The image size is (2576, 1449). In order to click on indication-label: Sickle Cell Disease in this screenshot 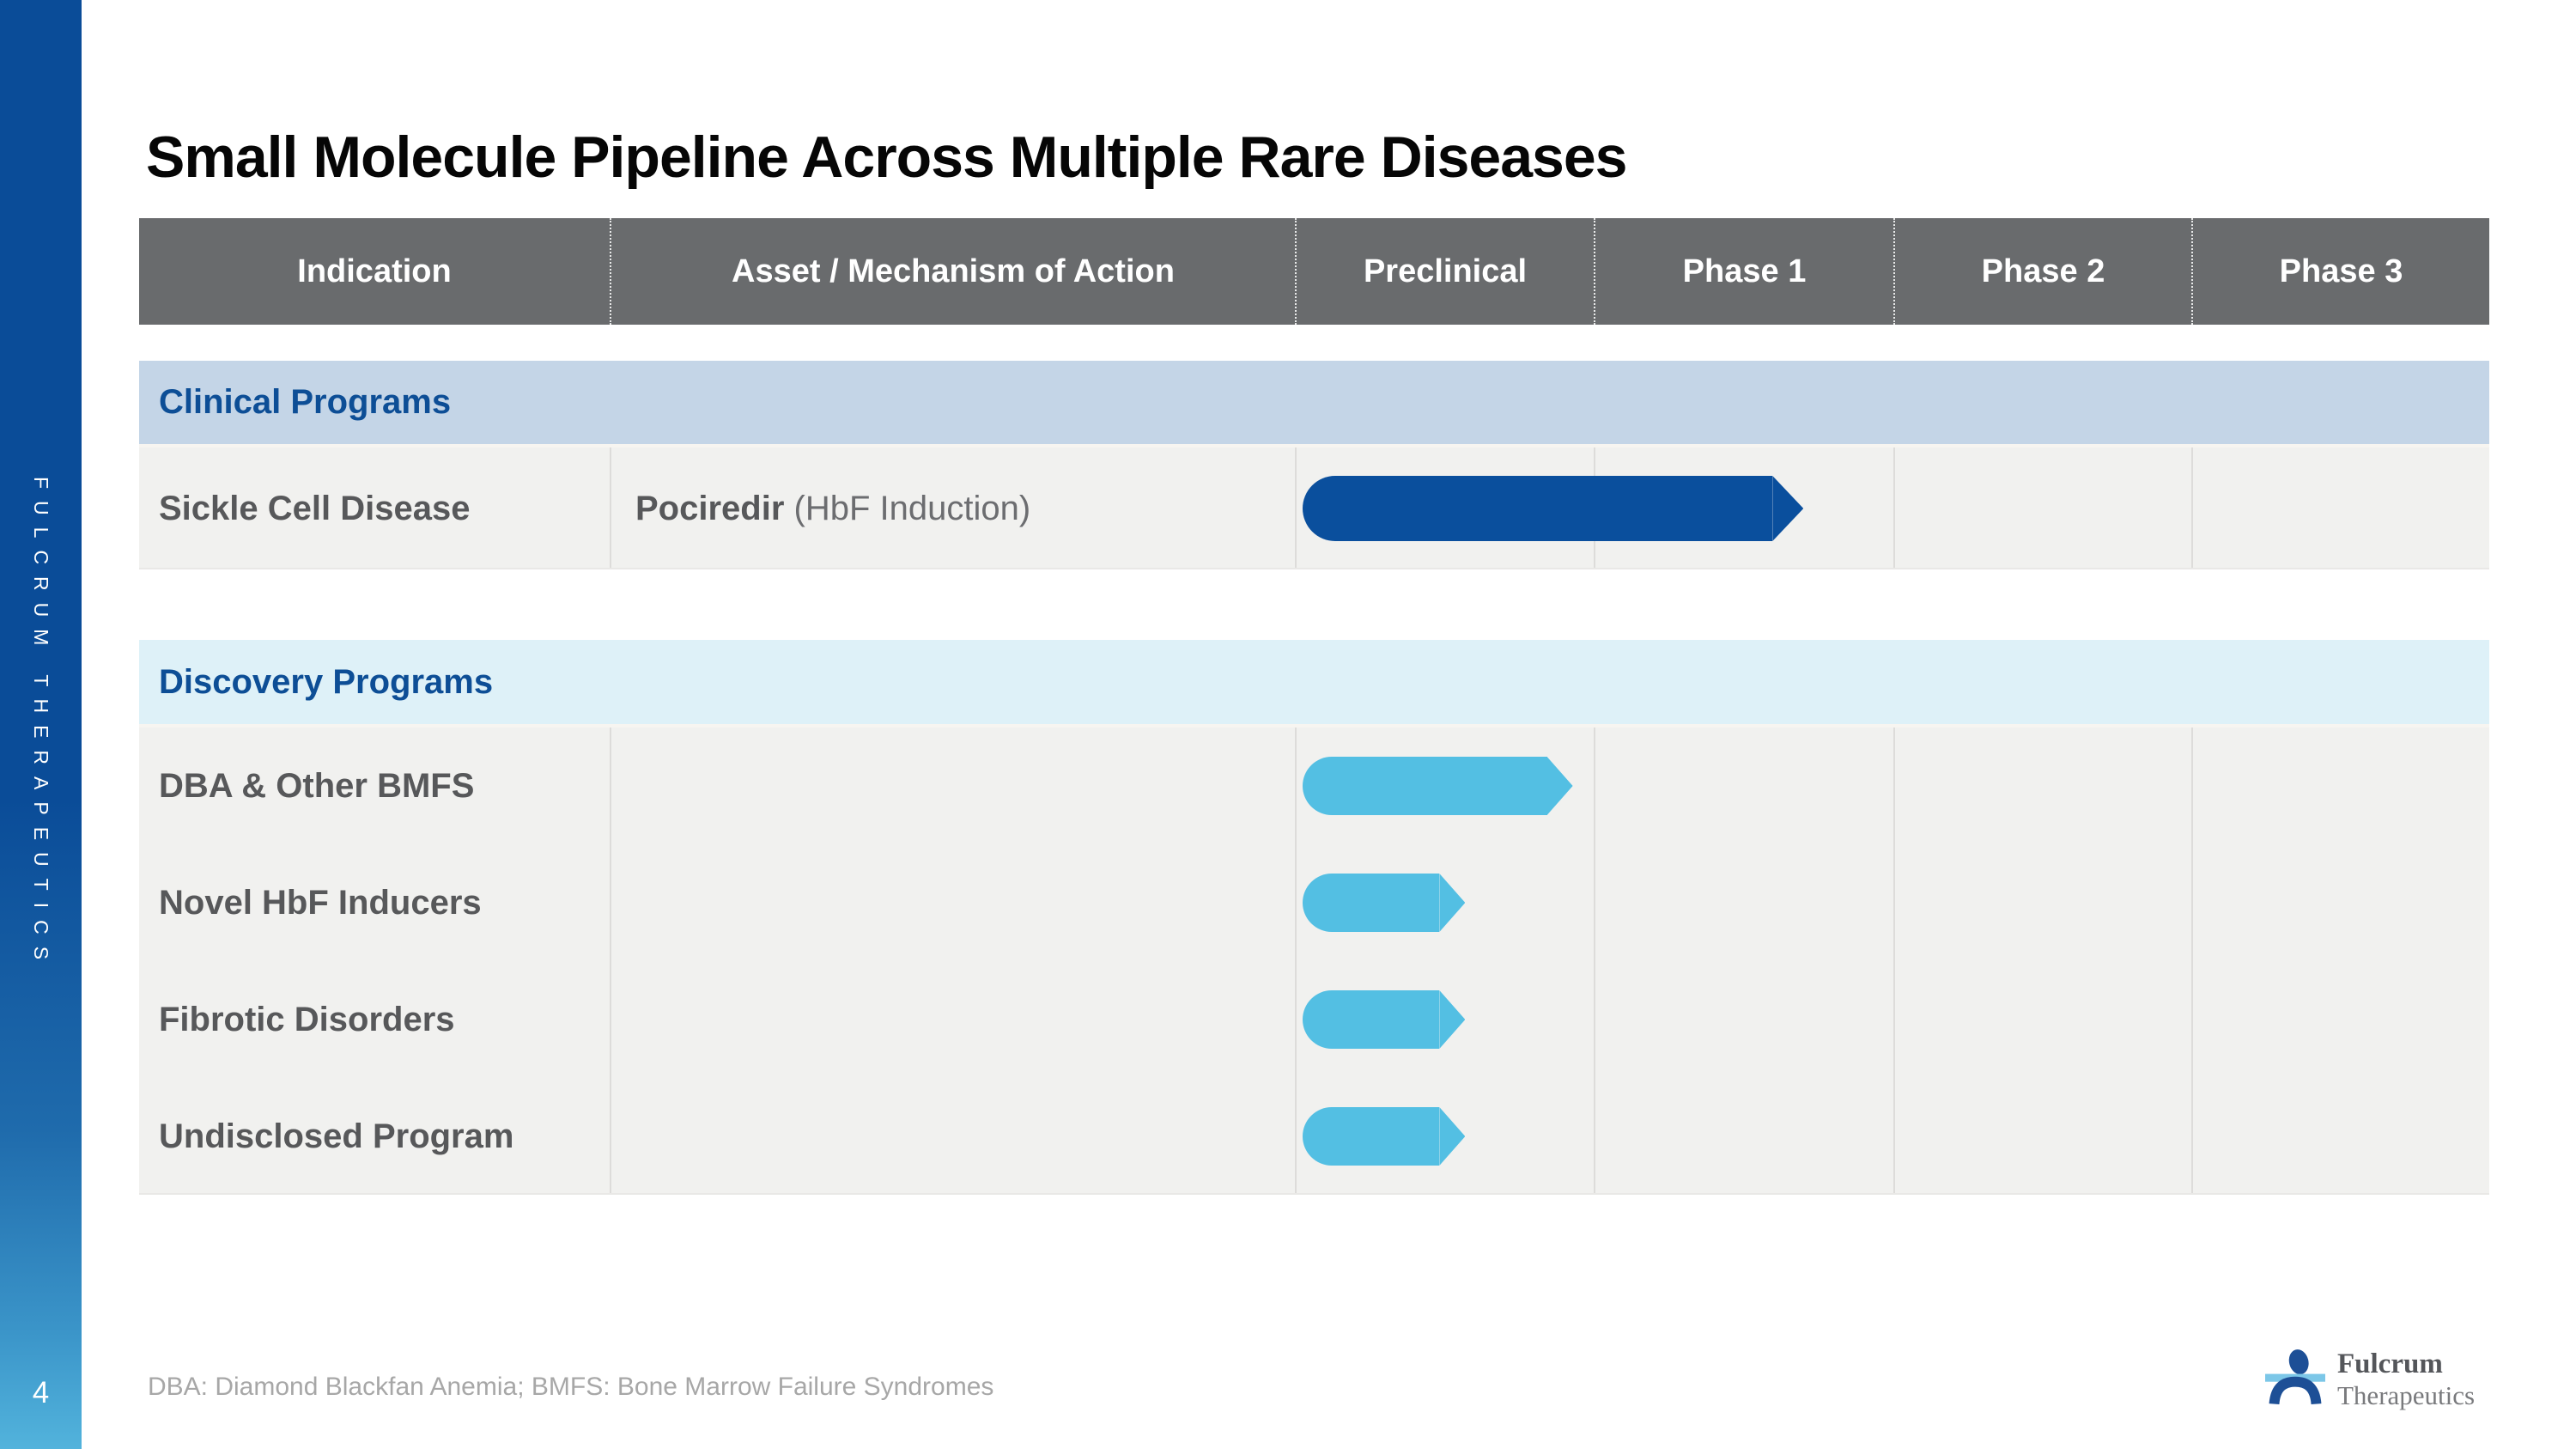, I will do `click(315, 508)`.